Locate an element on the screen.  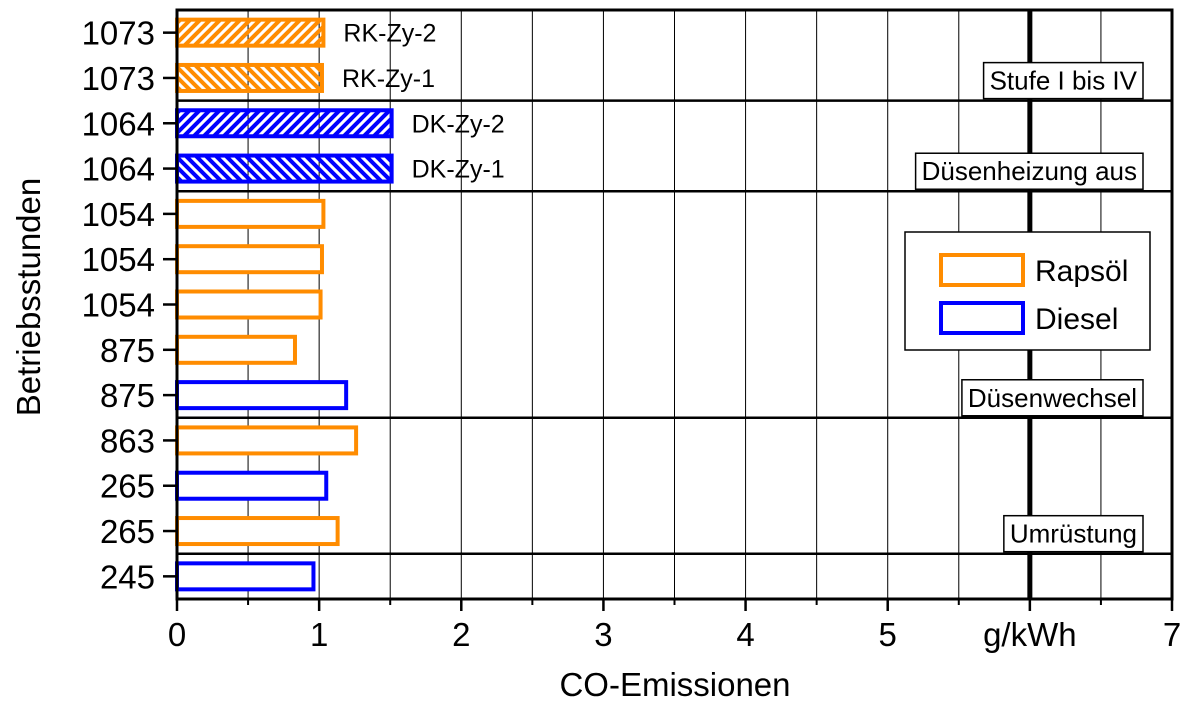
separator-label: Stufe I bis IV is located at coordinates (1064, 81).